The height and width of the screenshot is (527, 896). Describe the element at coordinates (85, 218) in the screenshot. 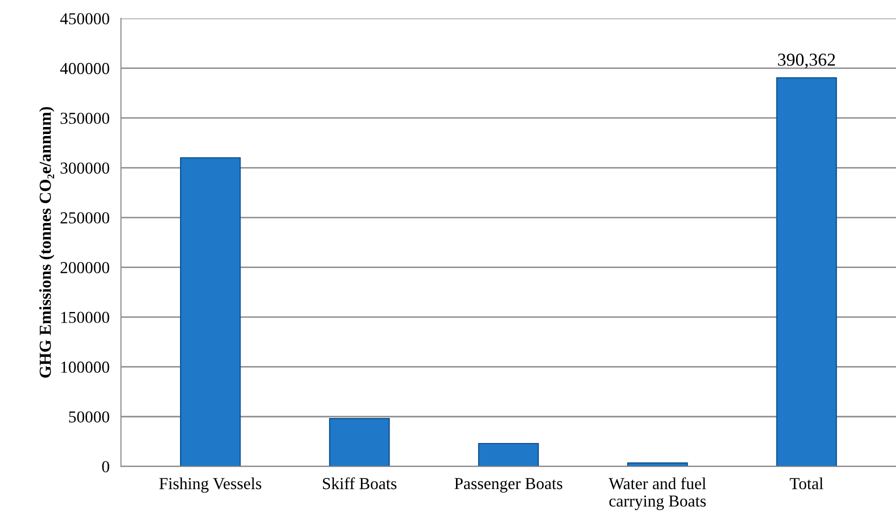

I see `y-tick-label: 250000` at that location.